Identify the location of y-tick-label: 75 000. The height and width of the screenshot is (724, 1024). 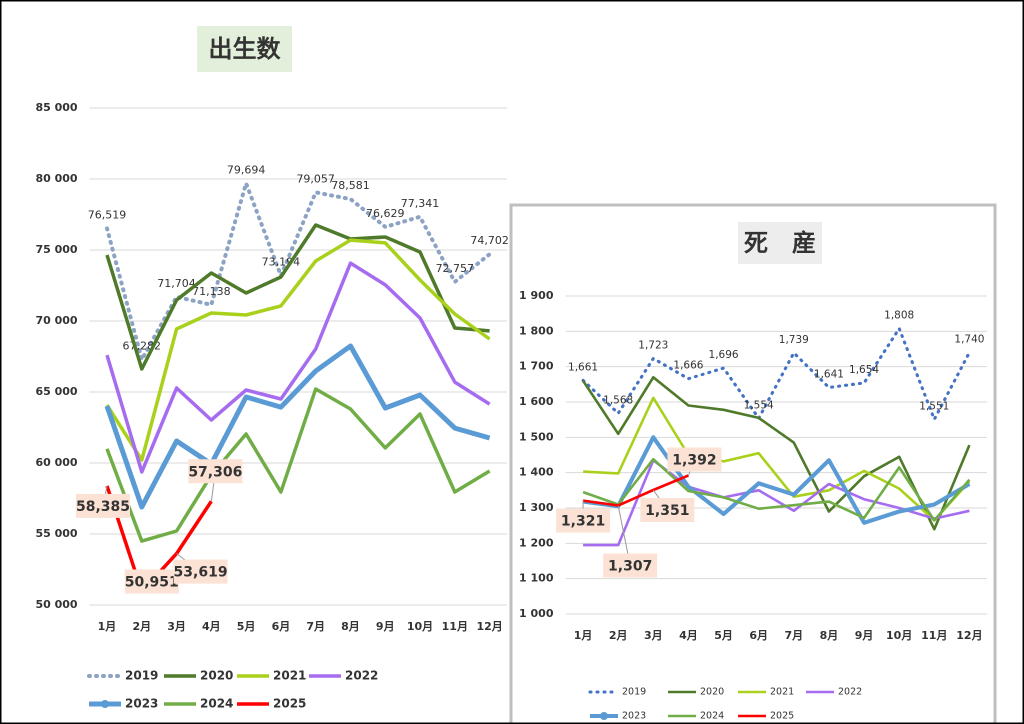
(56, 249).